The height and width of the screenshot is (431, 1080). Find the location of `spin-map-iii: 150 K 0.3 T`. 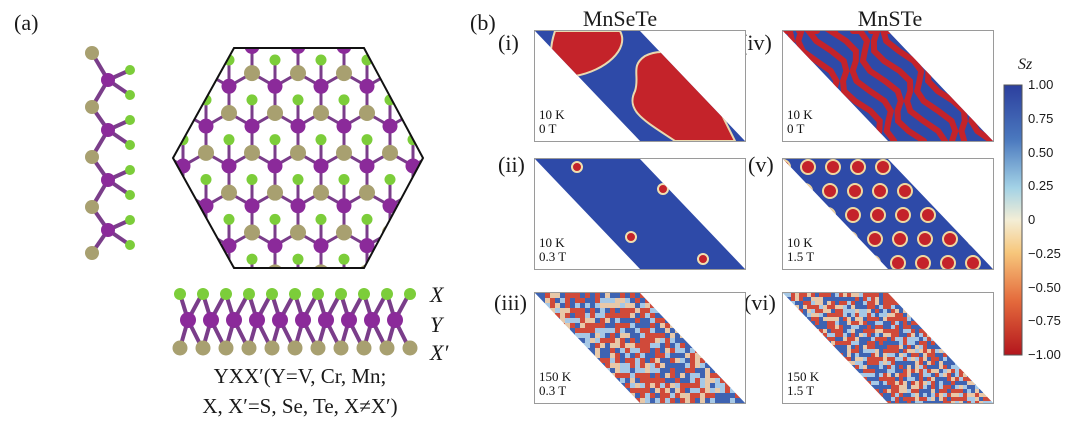

spin-map-iii: 150 K 0.3 T is located at coordinates (640, 348).